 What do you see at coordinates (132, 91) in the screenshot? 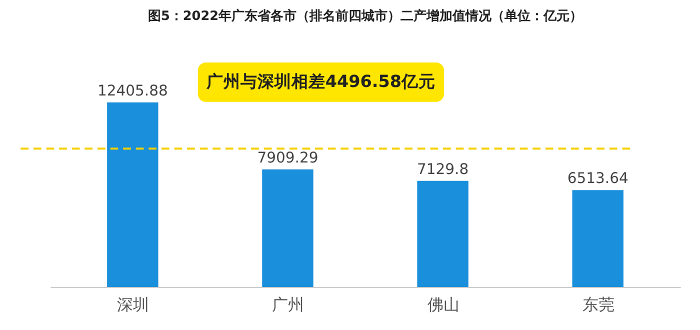
I see `data-label: 12405.88` at bounding box center [132, 91].